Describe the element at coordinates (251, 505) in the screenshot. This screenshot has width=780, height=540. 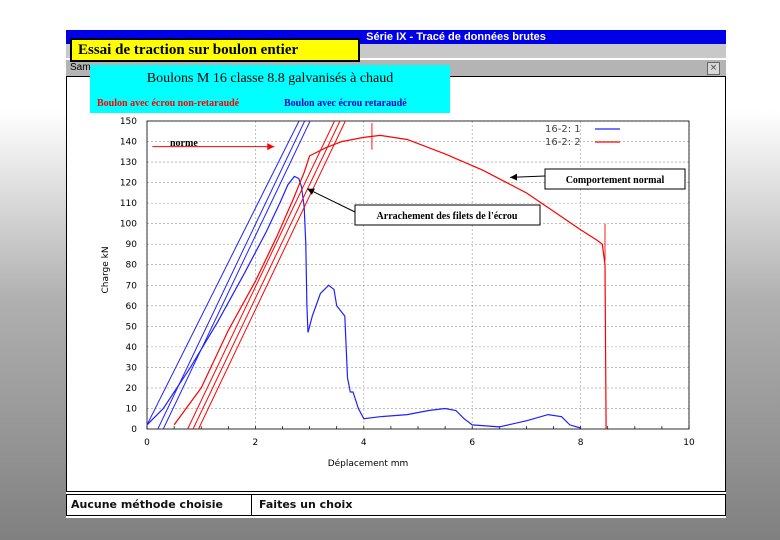
I see `status-divider` at that location.